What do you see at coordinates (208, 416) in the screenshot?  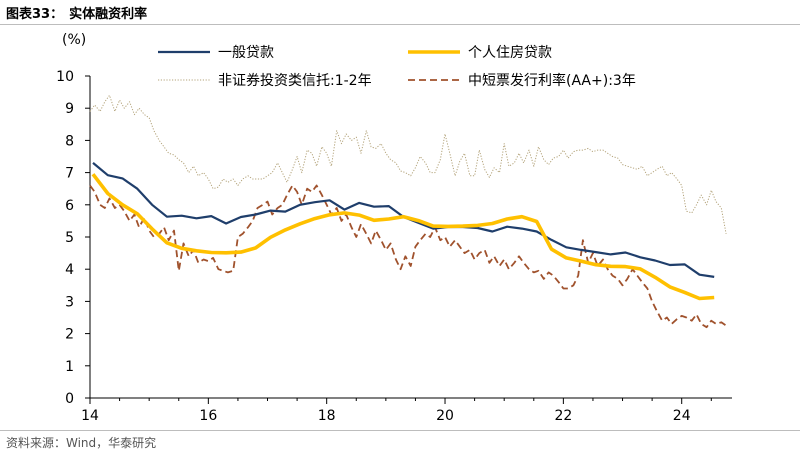 I see `x-tick-label: 16` at bounding box center [208, 416].